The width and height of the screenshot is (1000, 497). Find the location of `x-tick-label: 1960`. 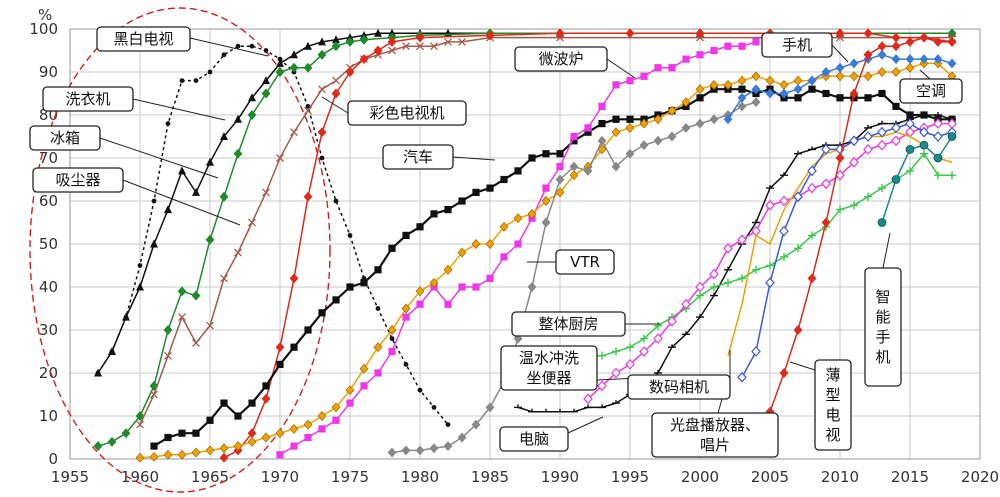

x-tick-label: 1960 is located at coordinates (140, 477).